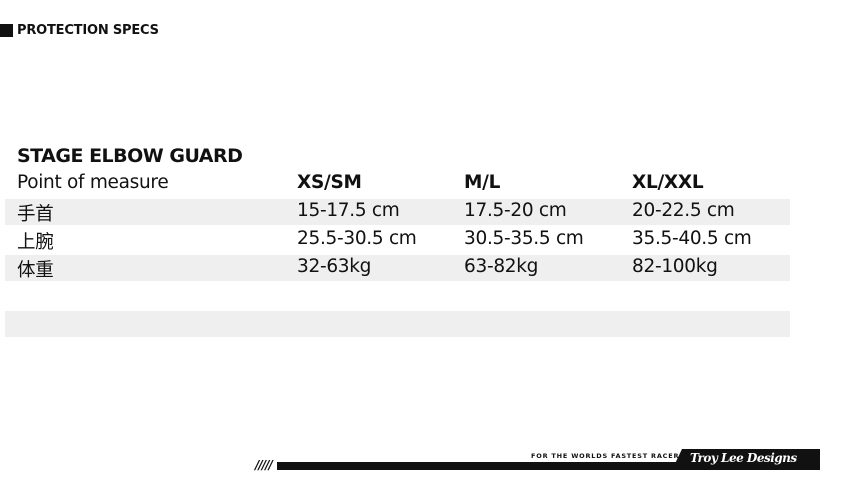  Describe the element at coordinates (501, 266) in the screenshot. I see `table-cell: 63-82kg` at that location.